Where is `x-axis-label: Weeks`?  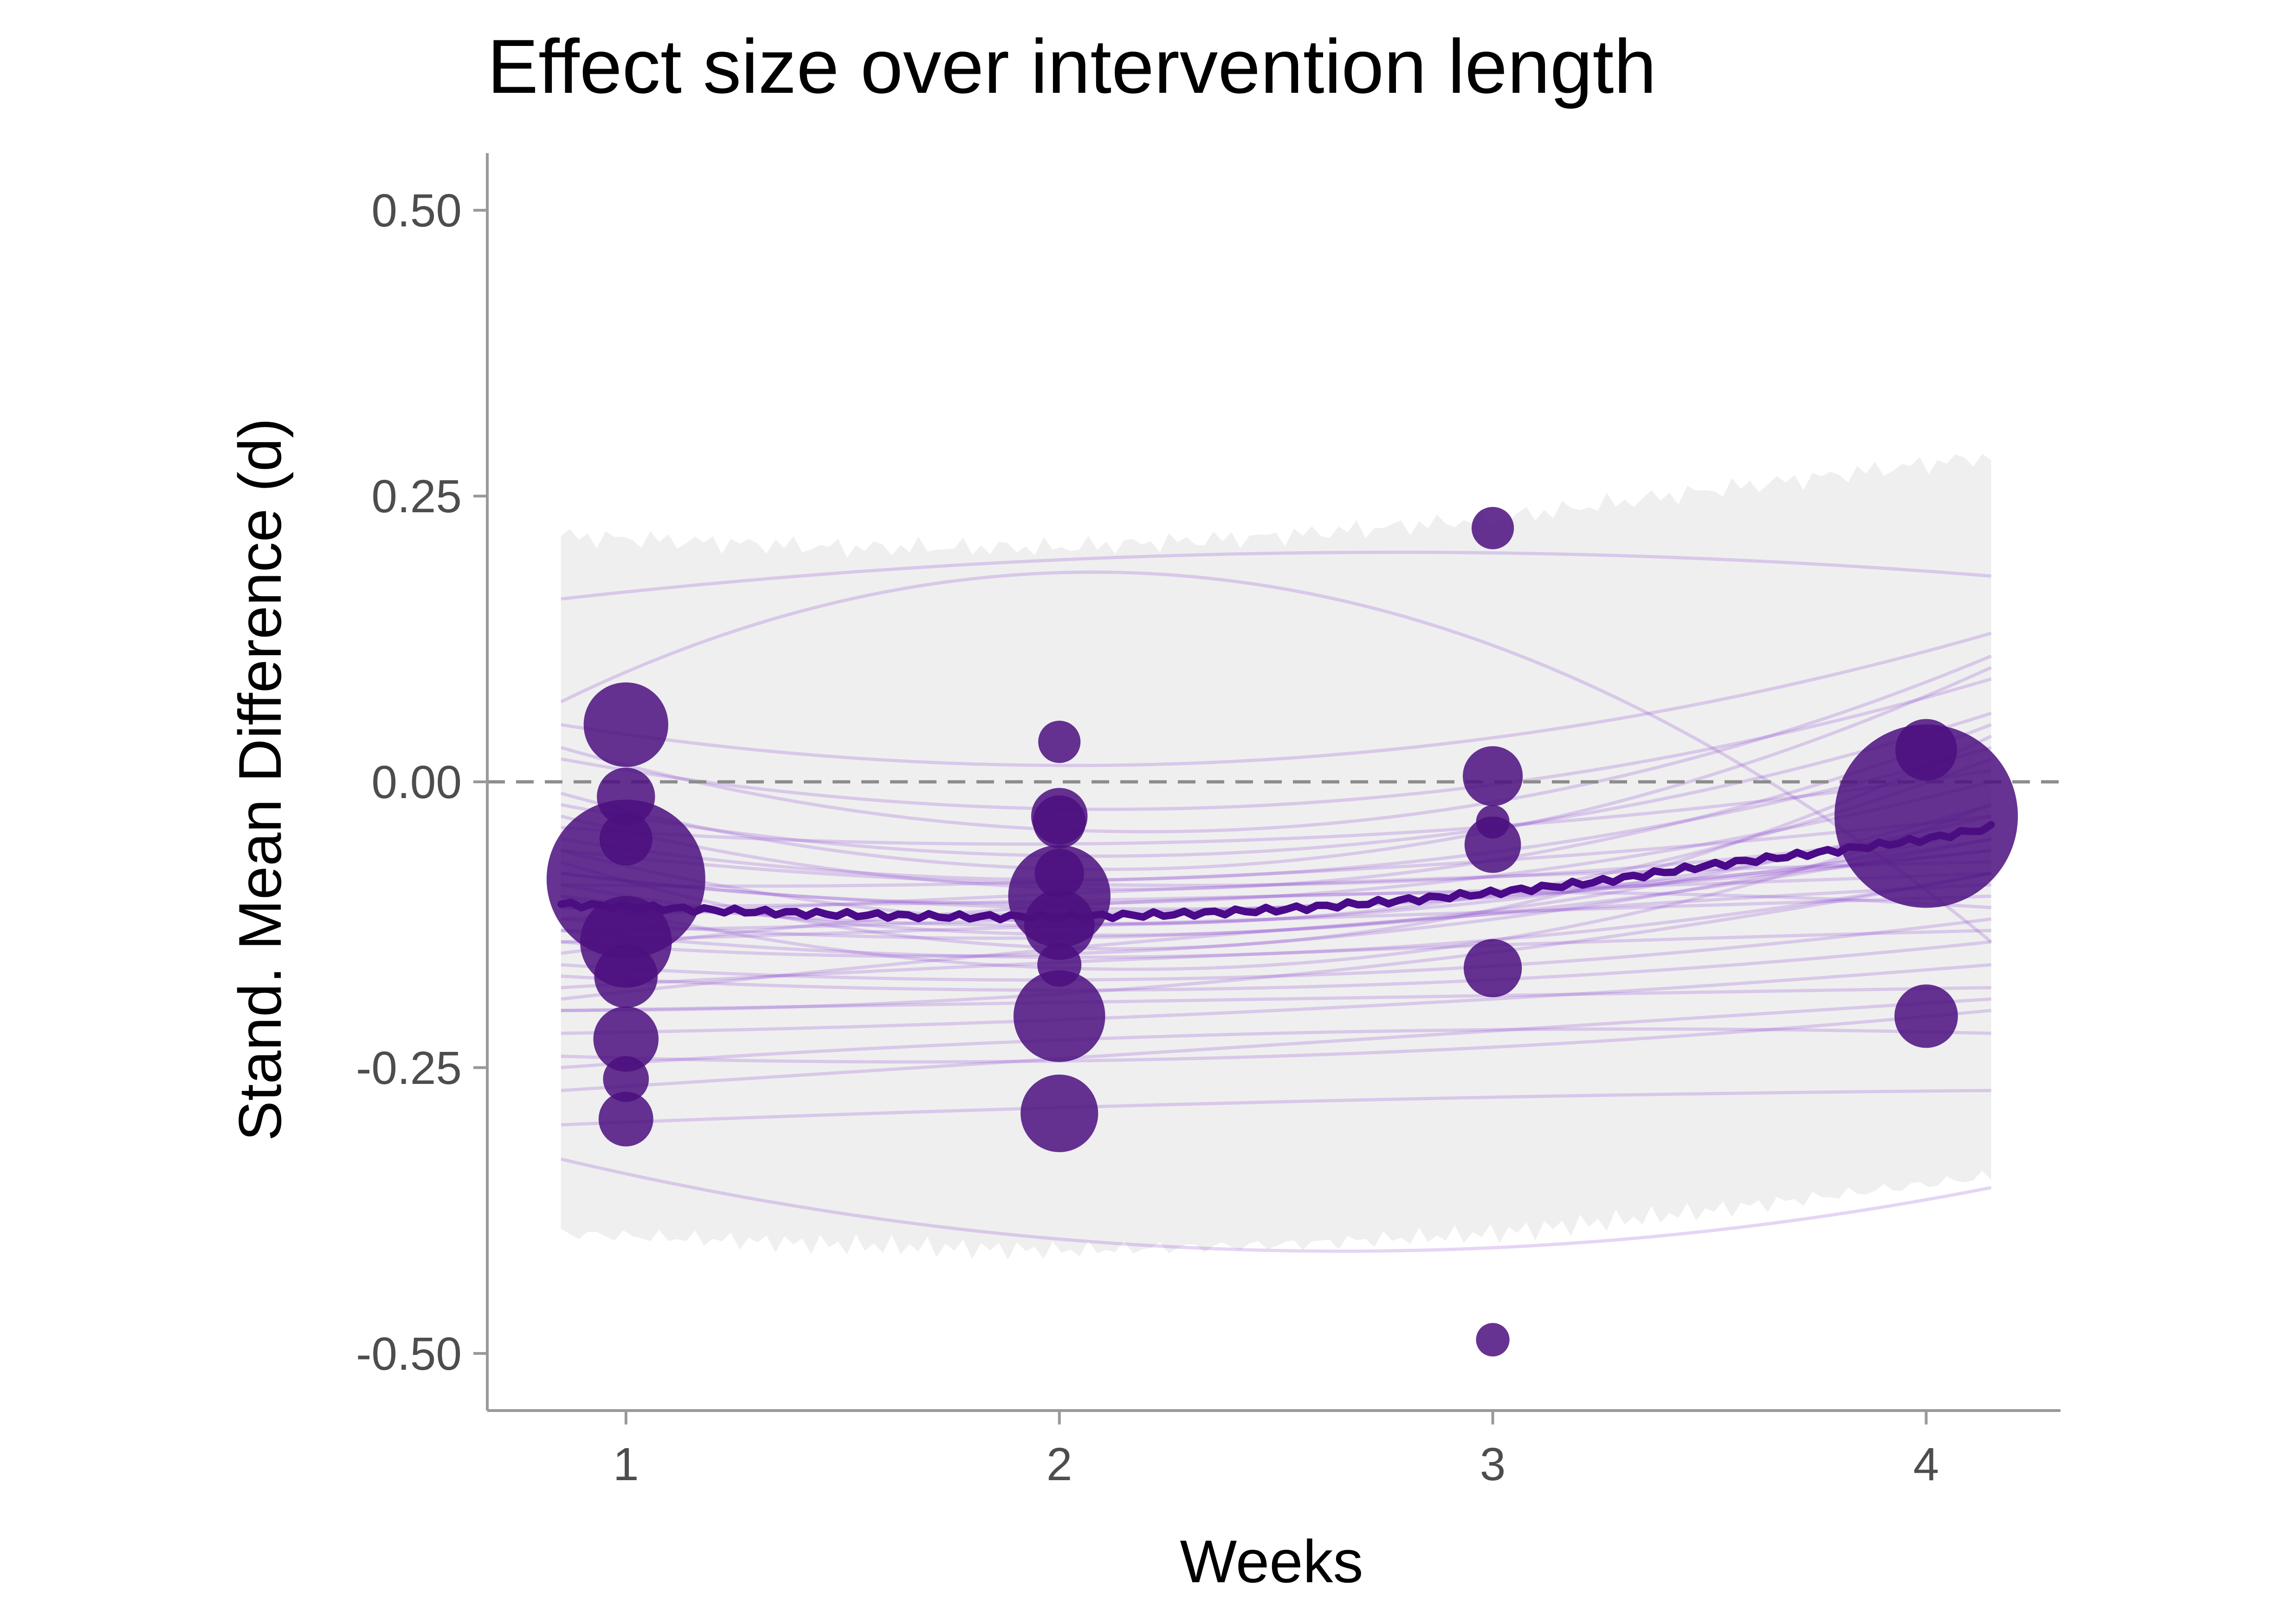
x-axis-label: Weeks is located at coordinates (1271, 1561).